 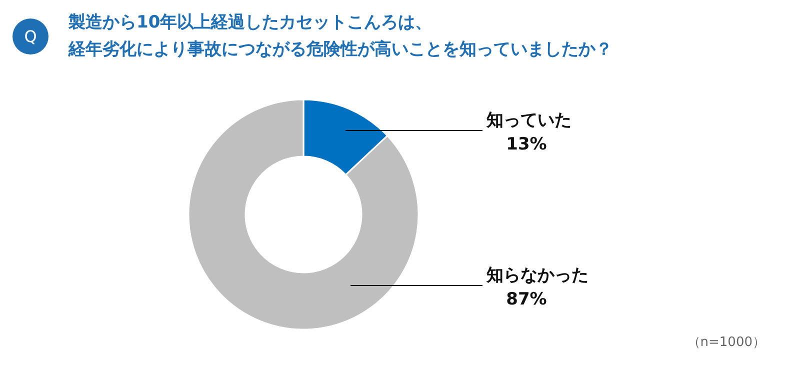 I want to click on text: Q, so click(x=30, y=36).